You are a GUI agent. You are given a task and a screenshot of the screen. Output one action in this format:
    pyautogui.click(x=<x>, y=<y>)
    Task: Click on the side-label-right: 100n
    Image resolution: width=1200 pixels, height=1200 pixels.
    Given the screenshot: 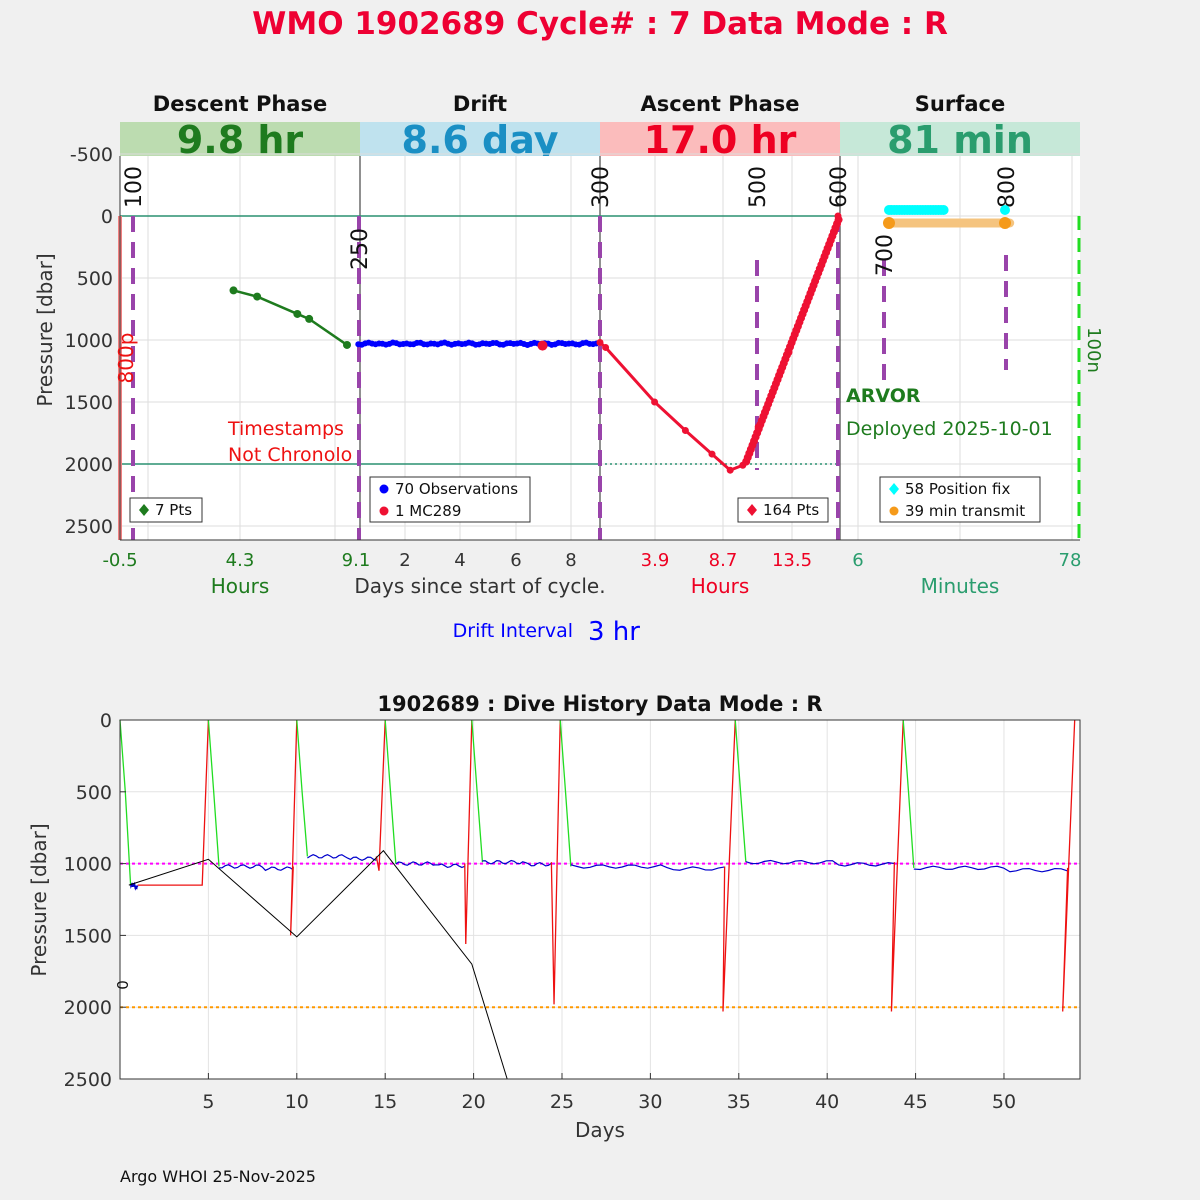 What is the action you would take?
    pyautogui.click(x=1093, y=350)
    